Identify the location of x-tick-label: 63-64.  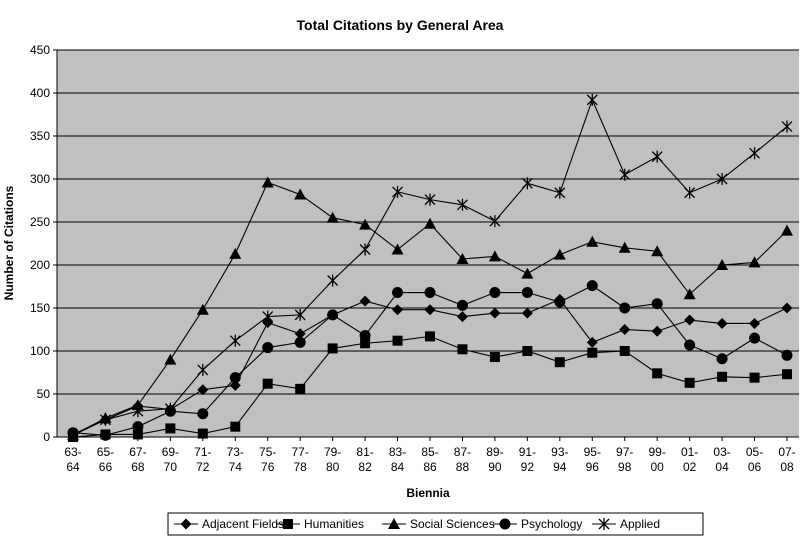
(72, 459).